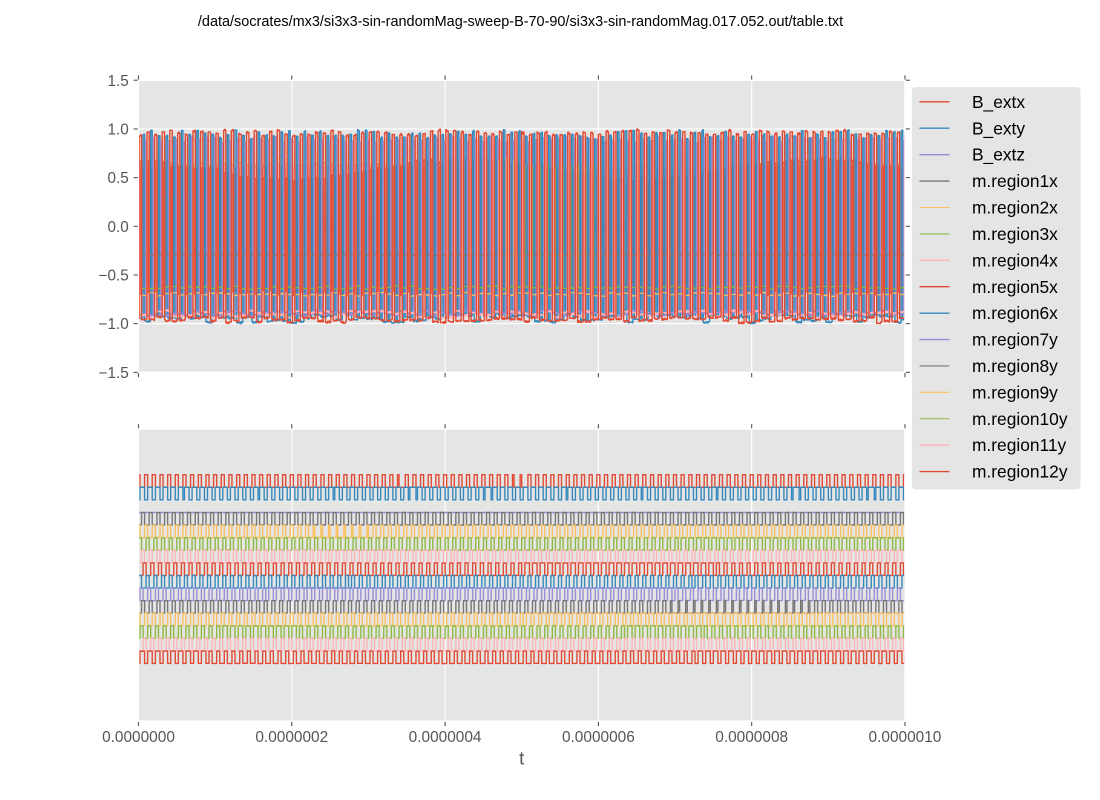 The width and height of the screenshot is (1100, 800). Describe the element at coordinates (1015, 313) in the screenshot. I see `svg-text: m.region6x` at that location.